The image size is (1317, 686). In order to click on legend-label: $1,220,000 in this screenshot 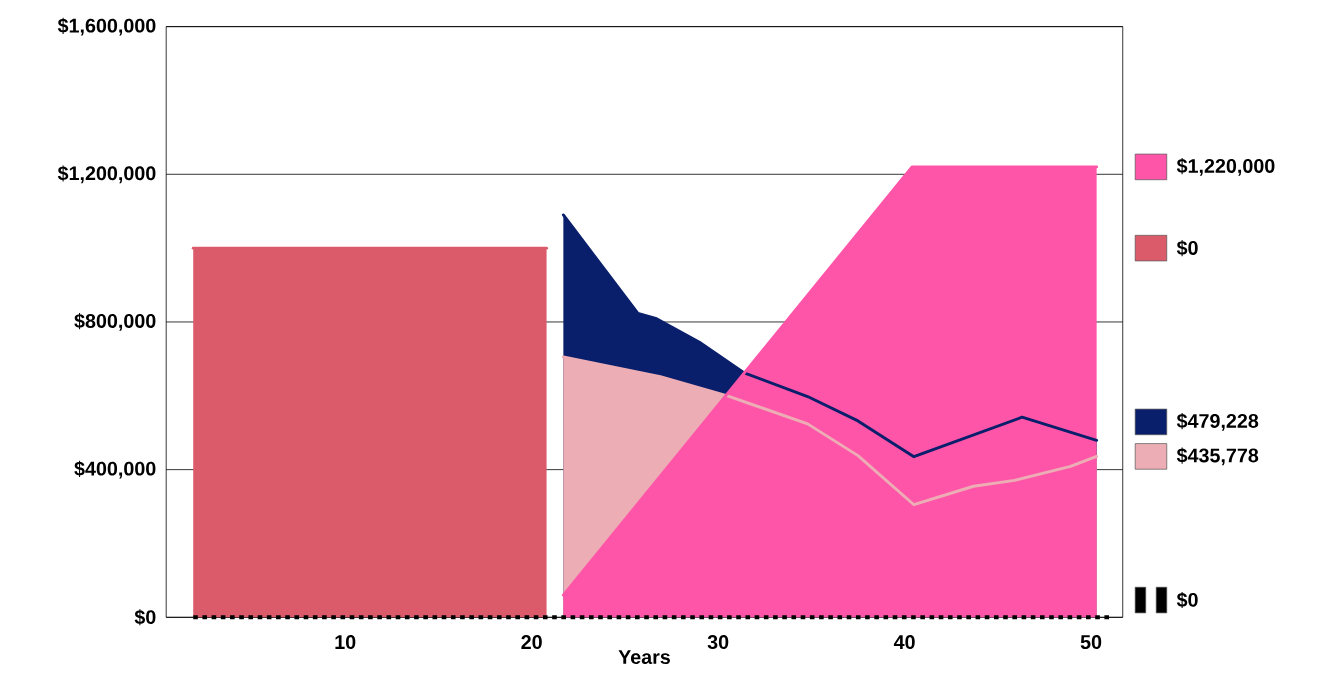, I will do `click(1225, 166)`.